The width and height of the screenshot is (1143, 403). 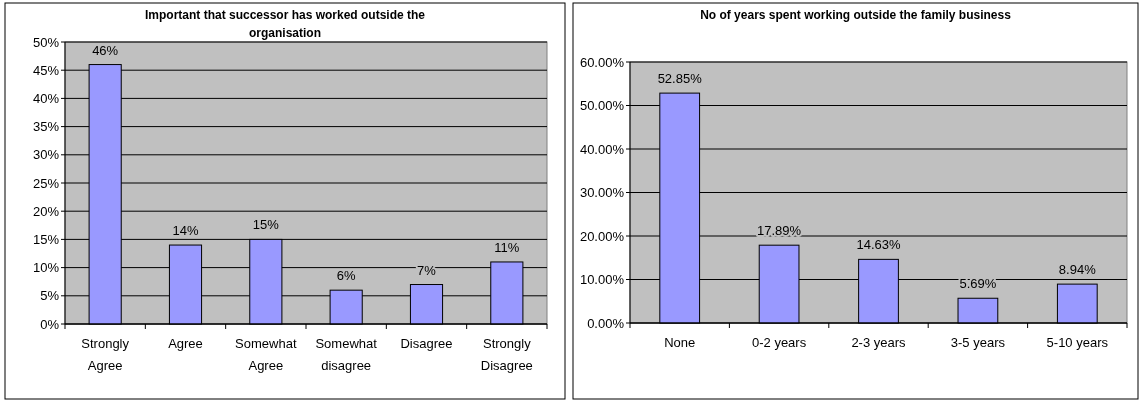 What do you see at coordinates (879, 342) in the screenshot?
I see `x-tick-label: 2-3 years` at bounding box center [879, 342].